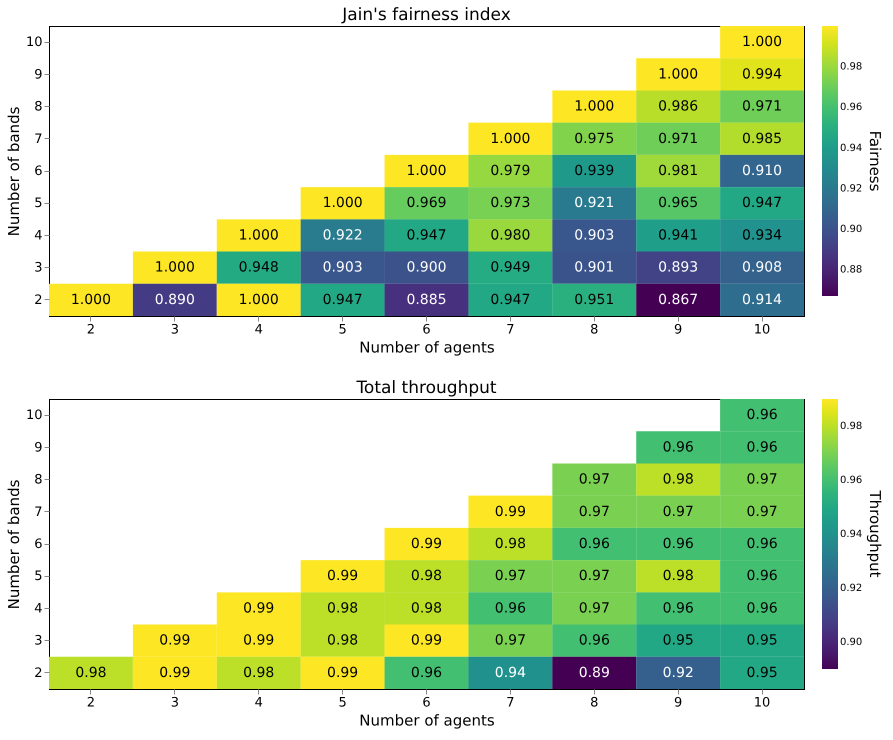 This screenshot has width=893, height=740. I want to click on data-label: 0.901, so click(594, 268).